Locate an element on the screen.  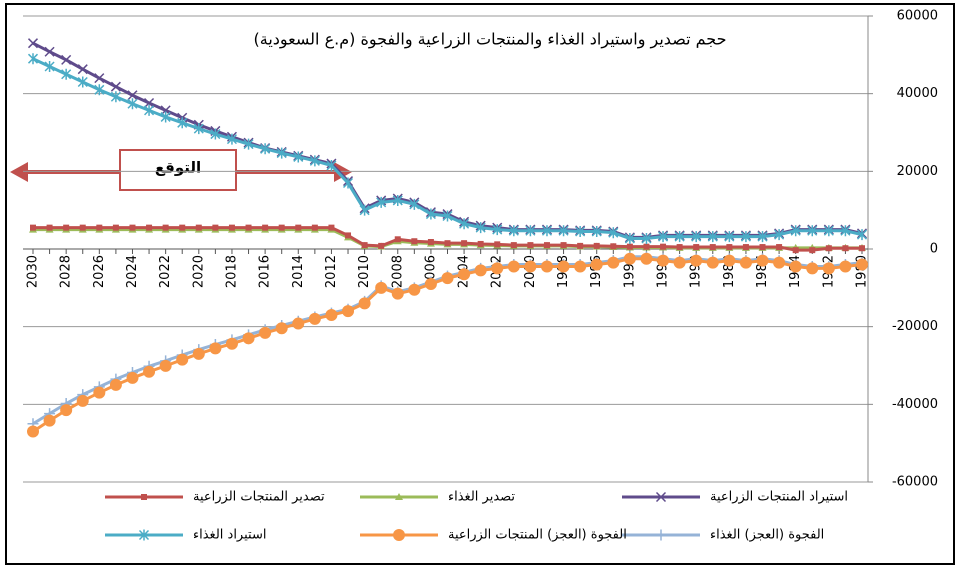
x-tick-label: 2016 is located at coordinates (265, 271).